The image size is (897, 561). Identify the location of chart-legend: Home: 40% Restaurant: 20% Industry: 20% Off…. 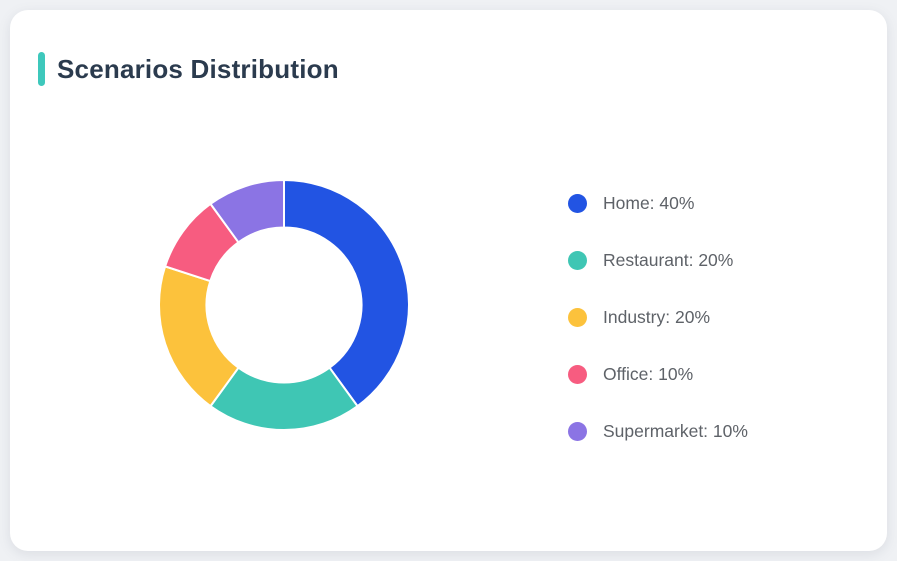
(658, 317).